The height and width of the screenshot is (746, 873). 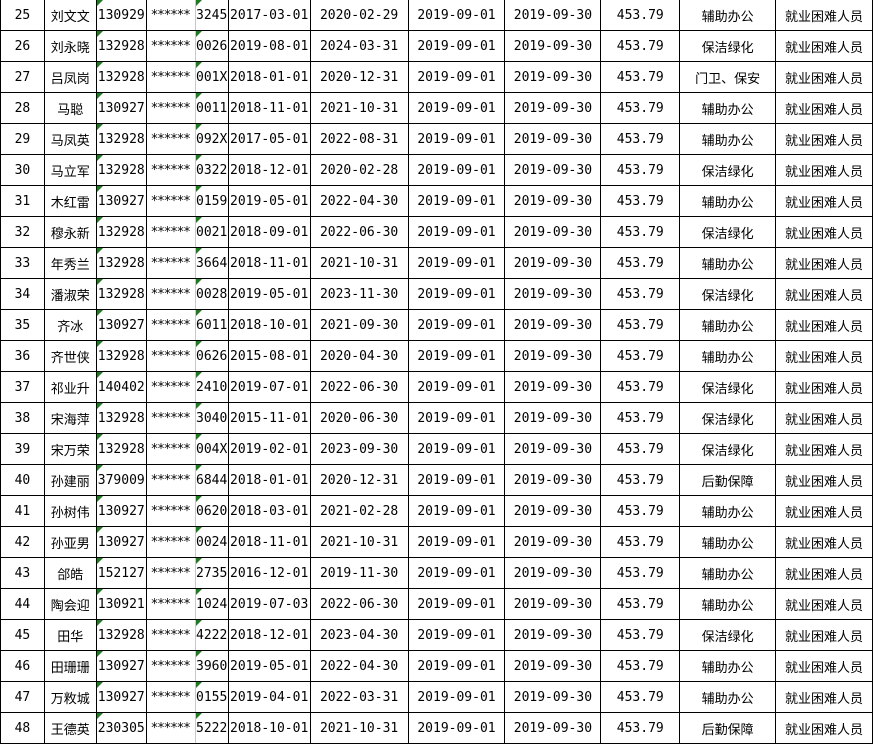 What do you see at coordinates (22, 666) in the screenshot?
I see `row-index-cell: 46` at bounding box center [22, 666].